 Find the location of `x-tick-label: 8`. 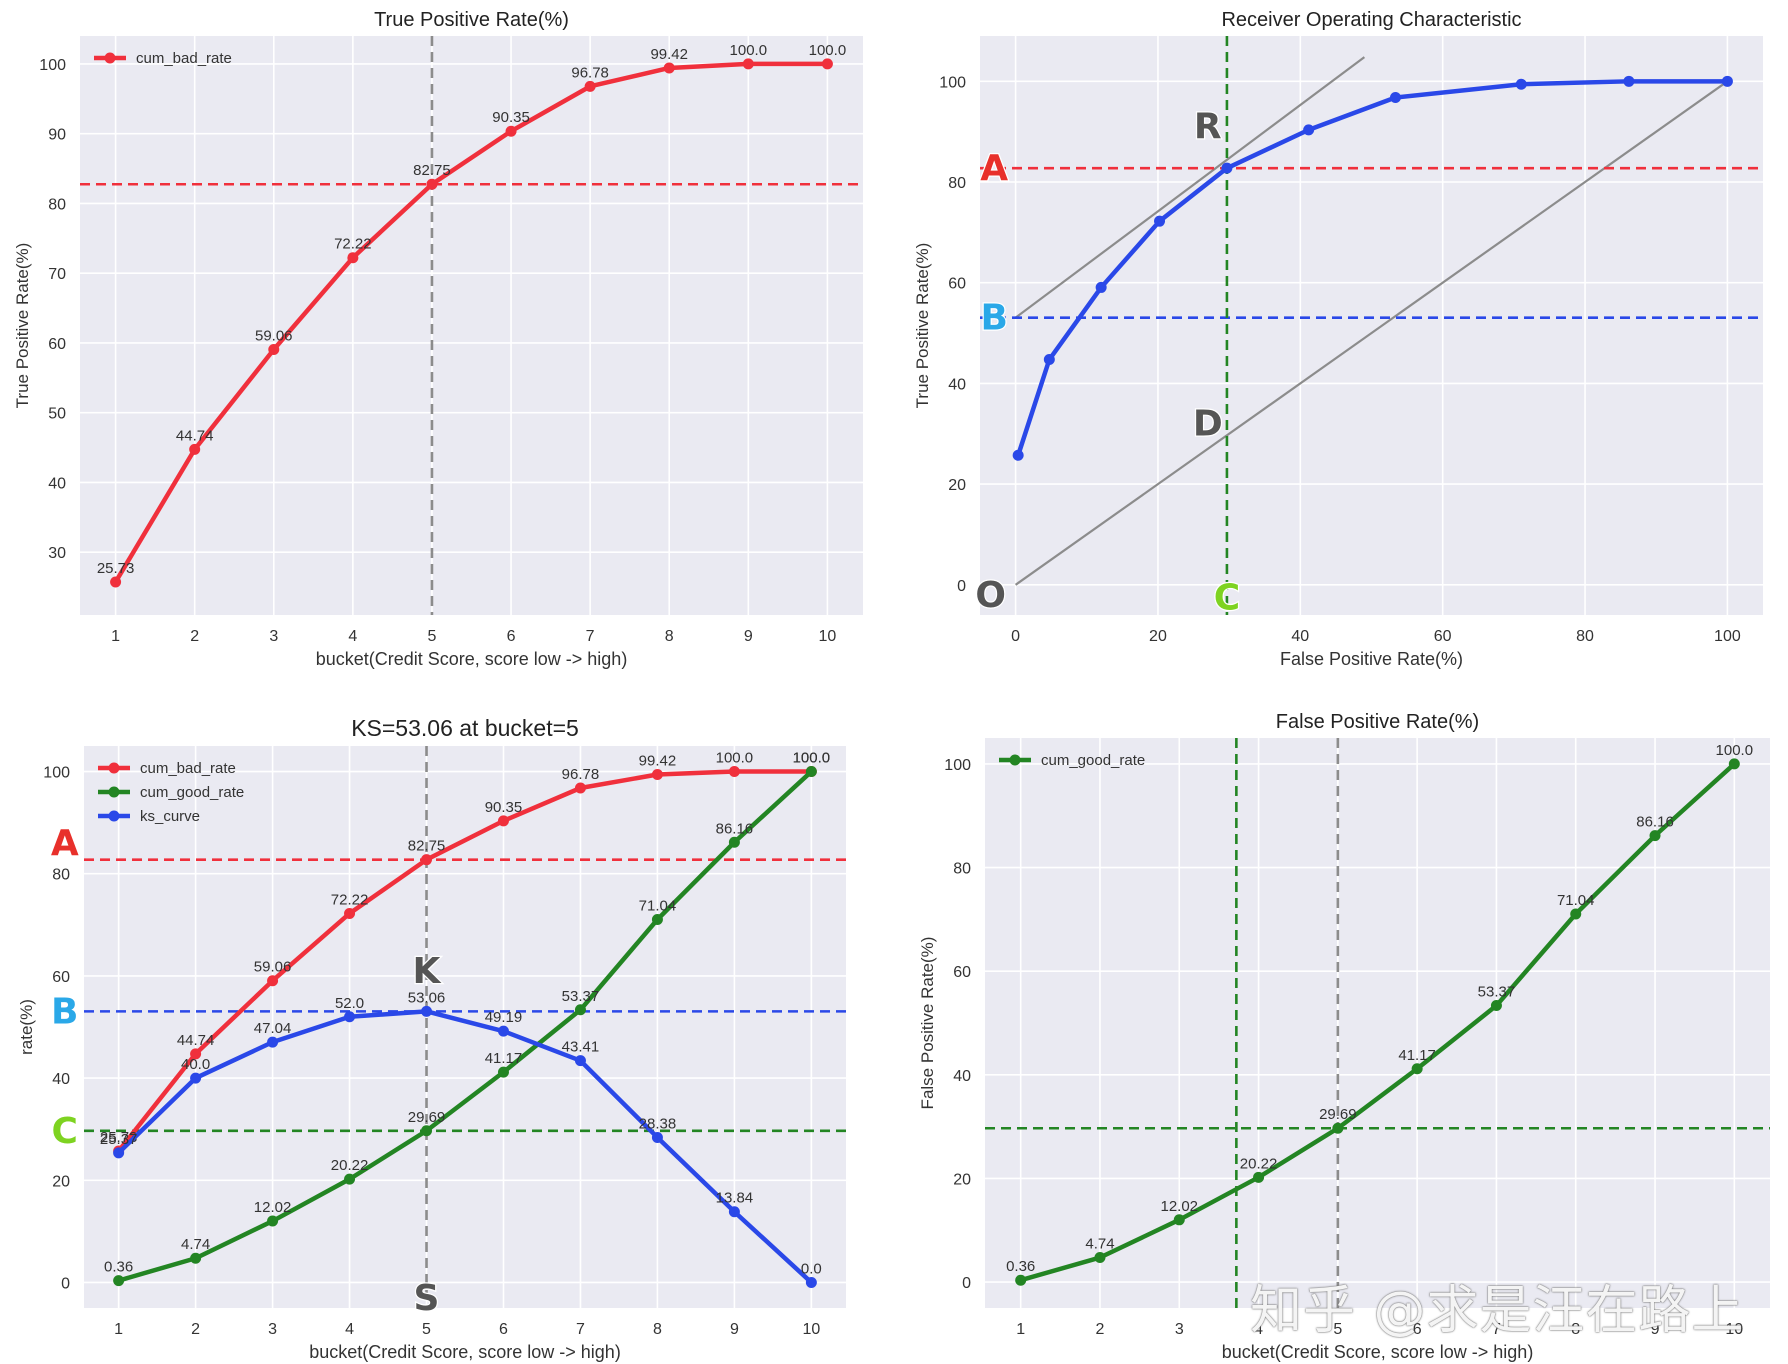

x-tick-label: 8 is located at coordinates (1575, 1329).